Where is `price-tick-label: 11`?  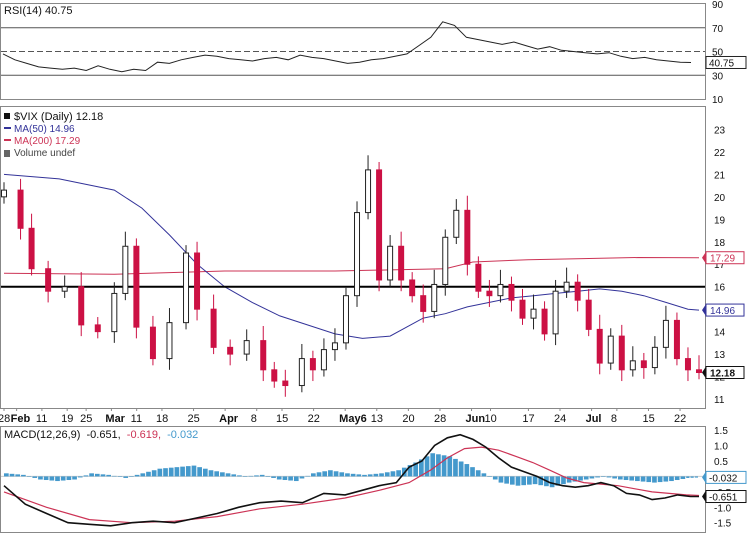 price-tick-label: 11 is located at coordinates (719, 400).